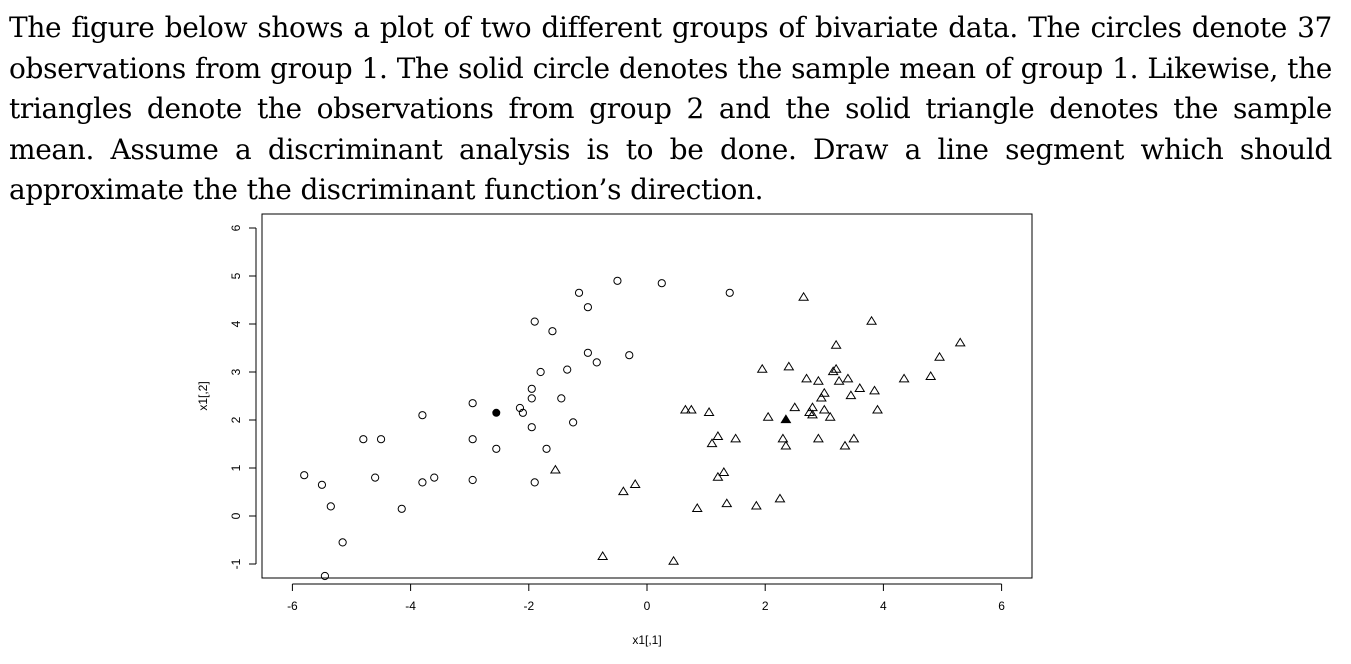  Describe the element at coordinates (646, 640) in the screenshot. I see `x-axis-label: x1[,1]` at that location.